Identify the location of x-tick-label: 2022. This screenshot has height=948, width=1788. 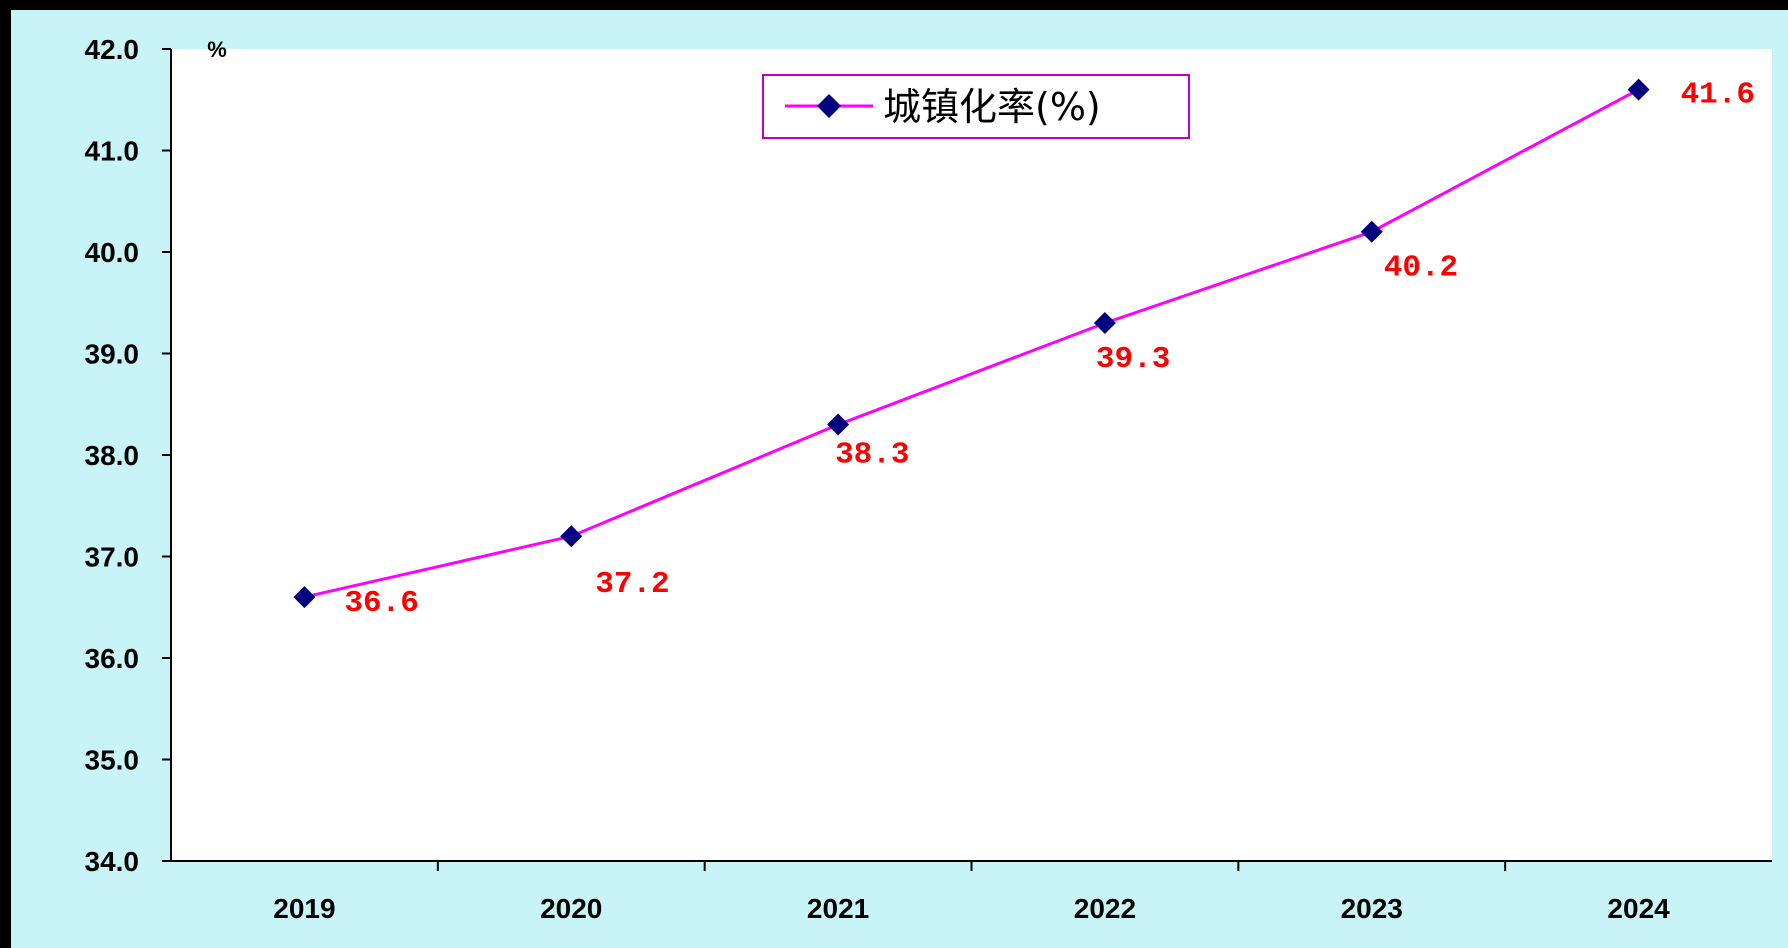
(1105, 908).